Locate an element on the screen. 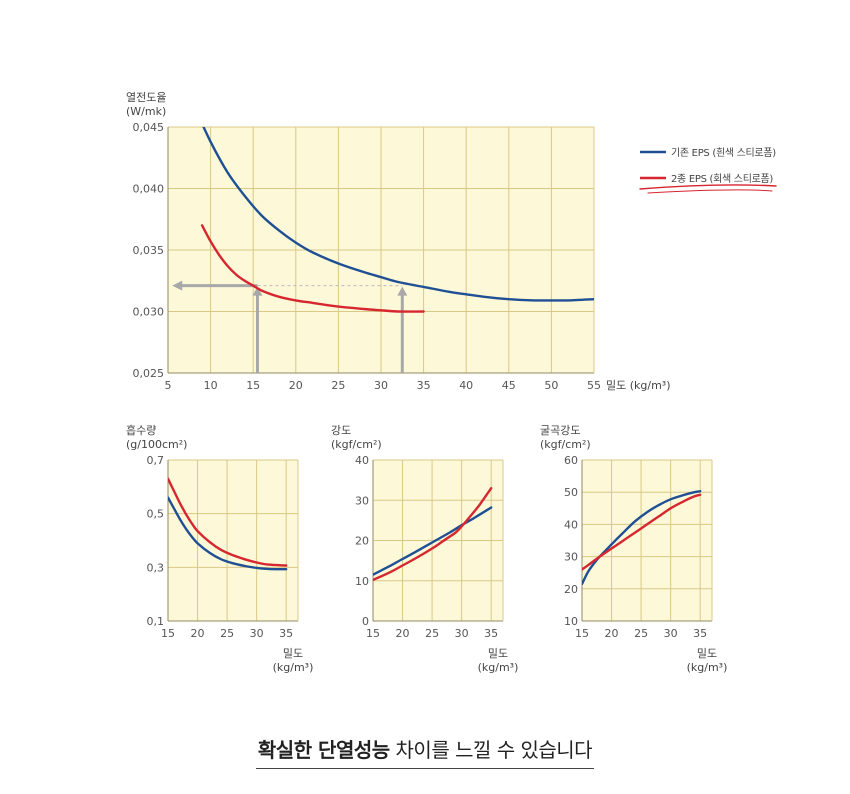 The image size is (850, 794). y-tick-label: 0,1 is located at coordinates (156, 621).